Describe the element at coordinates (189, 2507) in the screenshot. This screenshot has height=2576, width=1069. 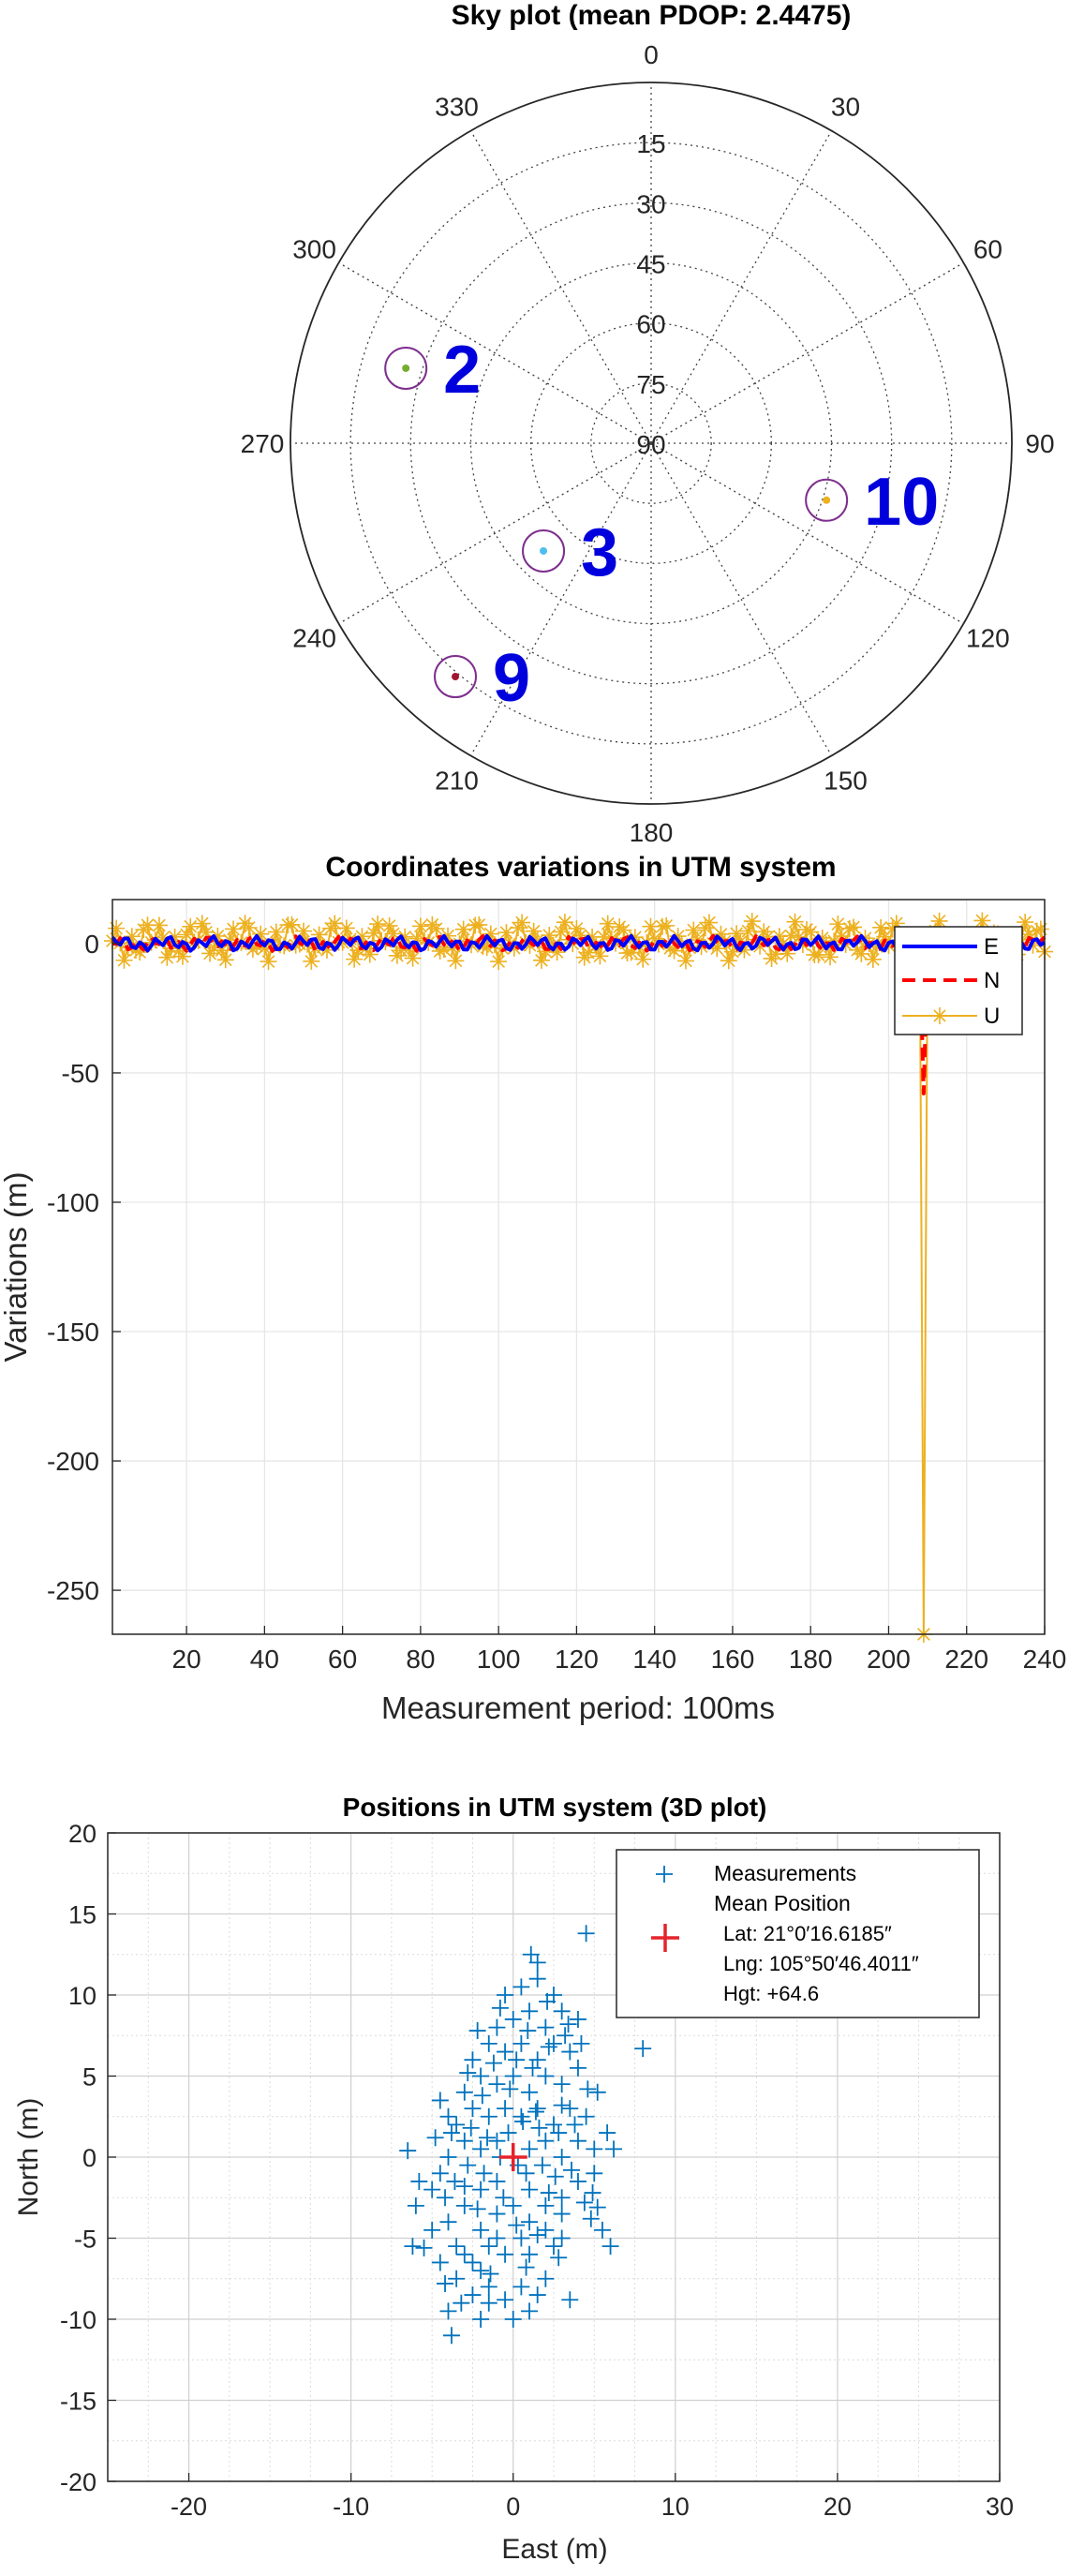
I see `positions-x-tick-label: -20` at that location.